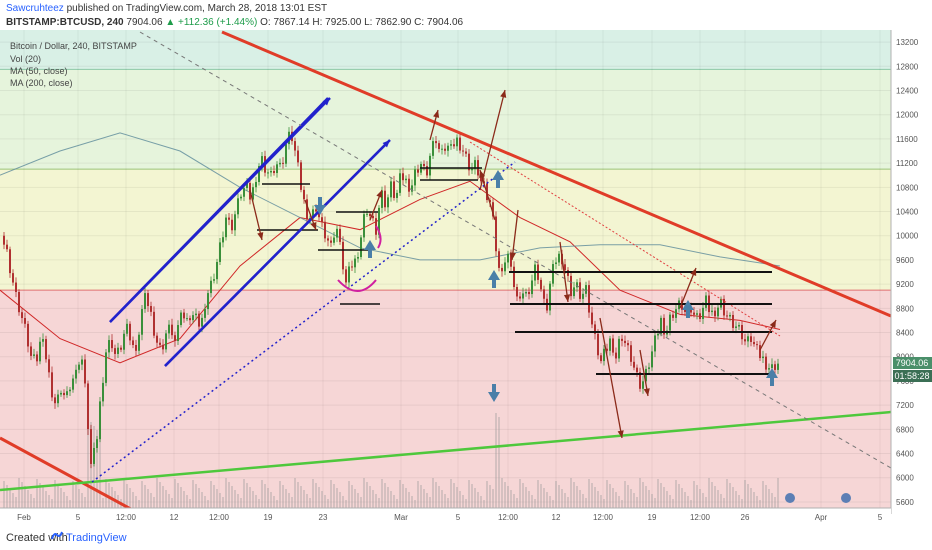 The image size is (932, 550). Describe the element at coordinates (907, 187) in the screenshot. I see `y-tick-label: 10800` at that location.